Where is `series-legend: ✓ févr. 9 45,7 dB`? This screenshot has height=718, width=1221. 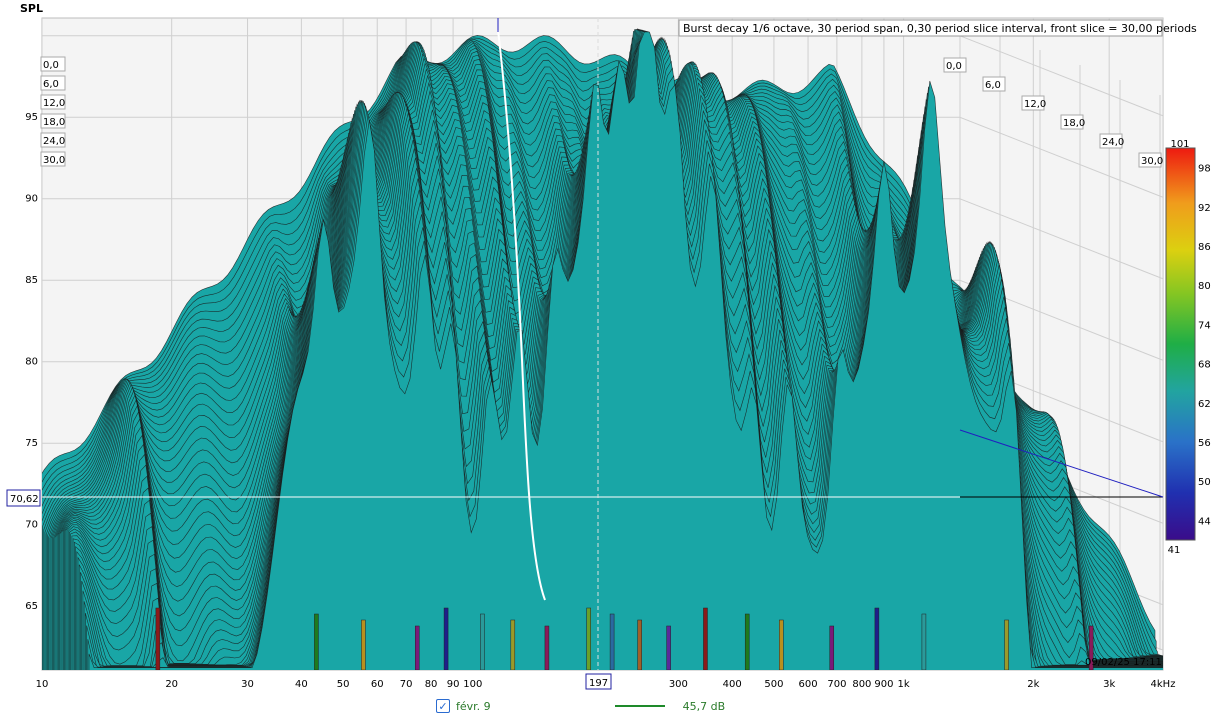
series-legend: ✓ févr. 9 45,7 dB is located at coordinates (580, 706).